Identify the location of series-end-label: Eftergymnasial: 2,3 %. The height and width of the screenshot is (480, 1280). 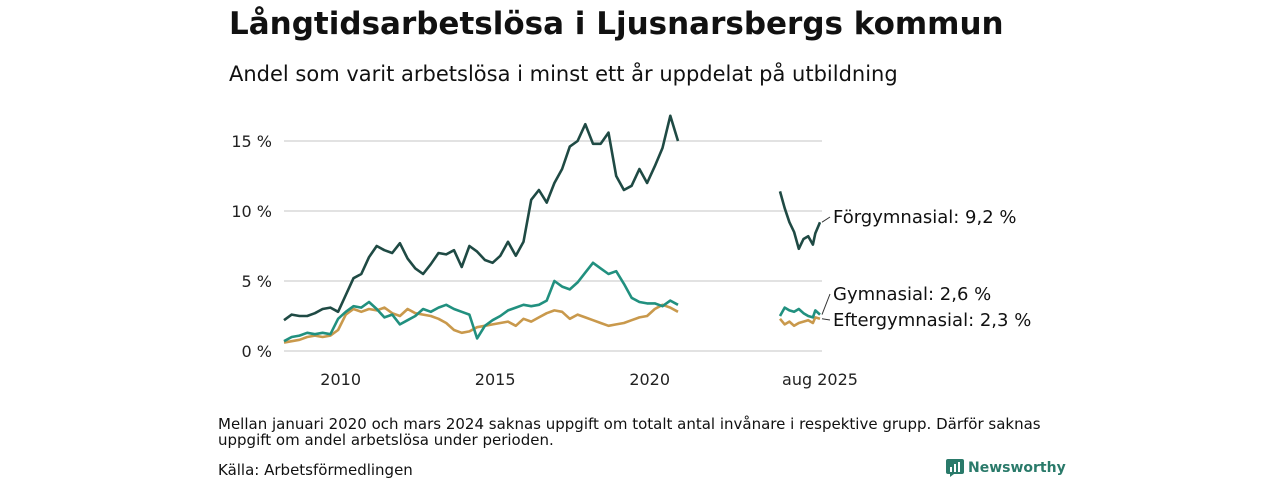
(932, 320).